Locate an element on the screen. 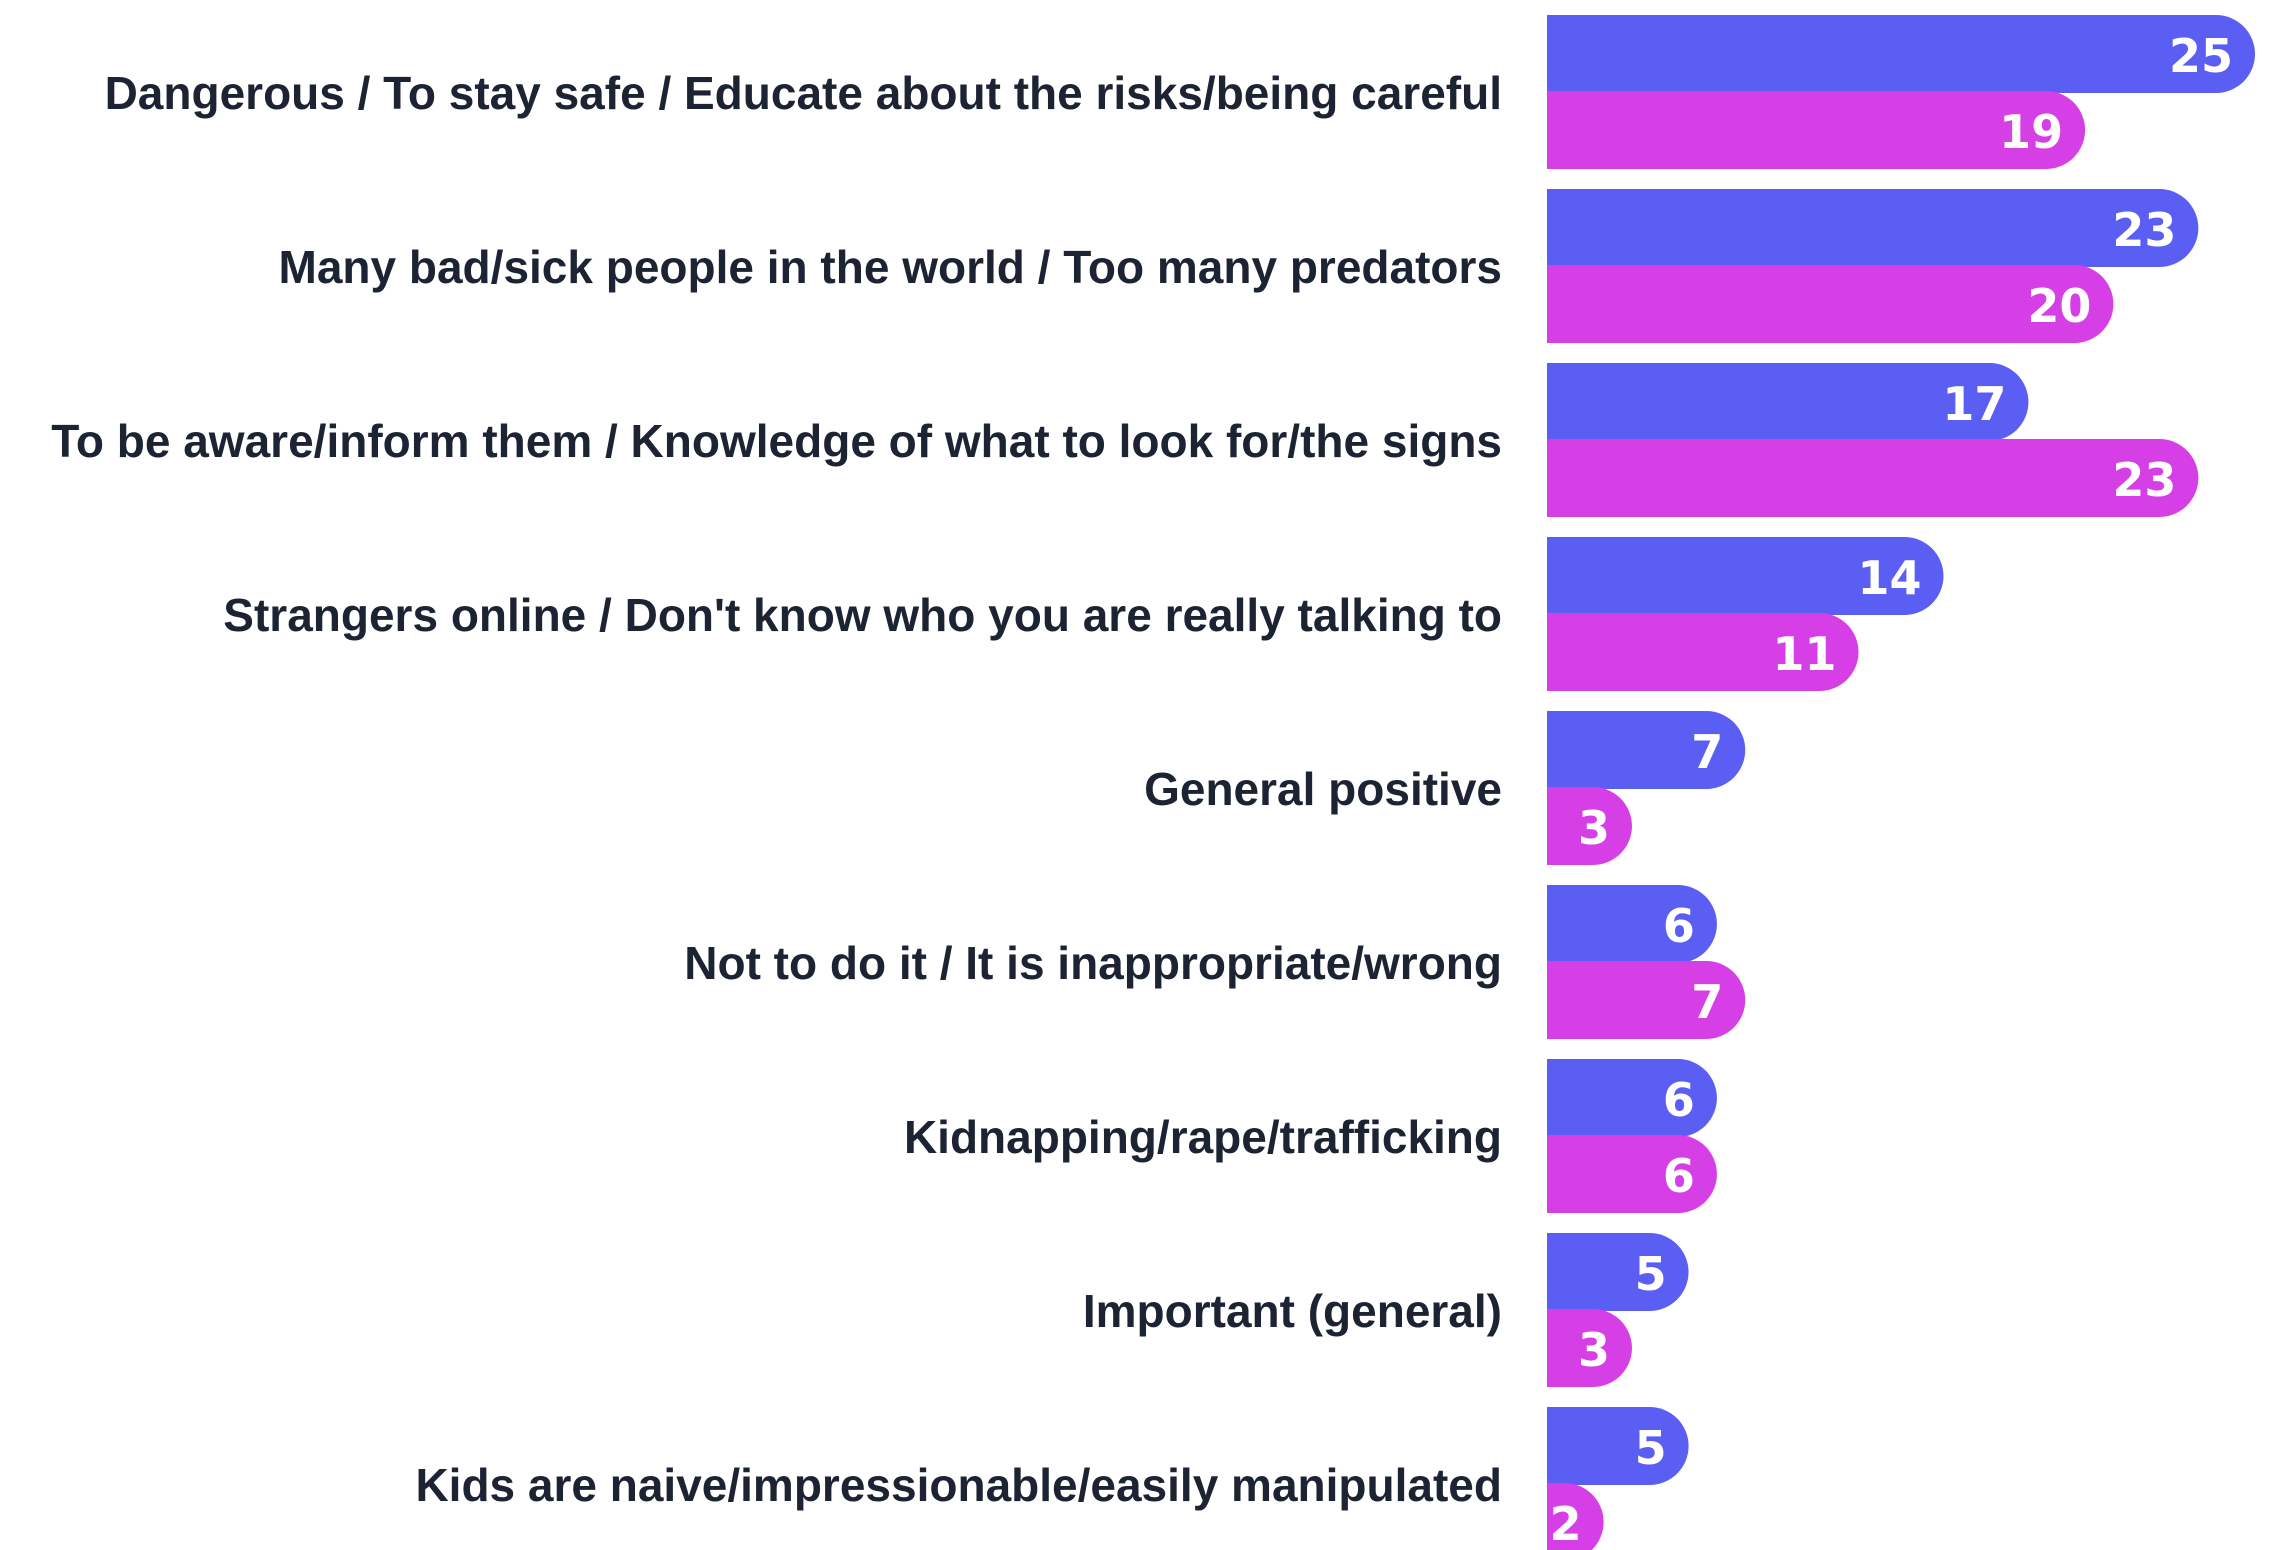  data-label: 25 is located at coordinates (2201, 56).